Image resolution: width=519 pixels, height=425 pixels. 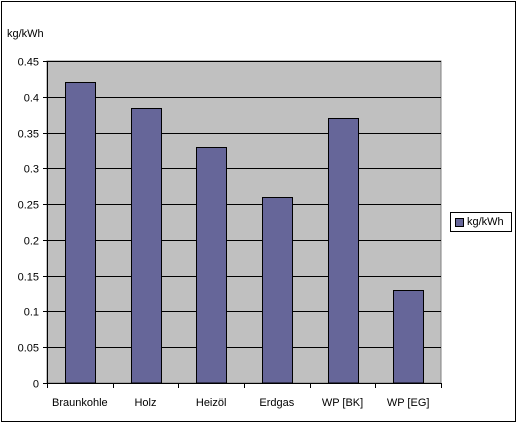 I want to click on y-tick-label: 0.05, so click(x=28, y=349).